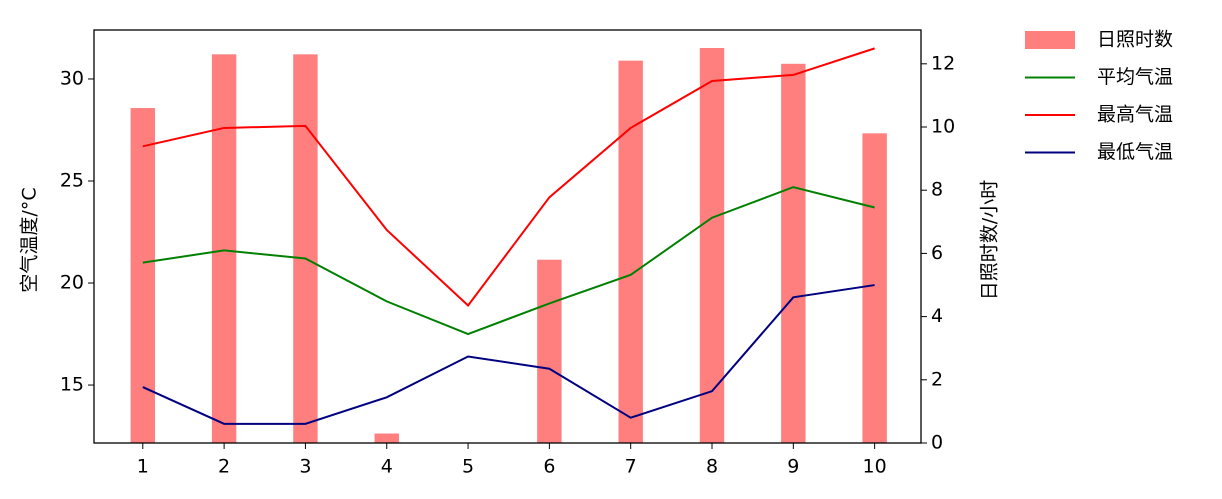  What do you see at coordinates (224, 467) in the screenshot?
I see `x-tick-label: 2` at bounding box center [224, 467].